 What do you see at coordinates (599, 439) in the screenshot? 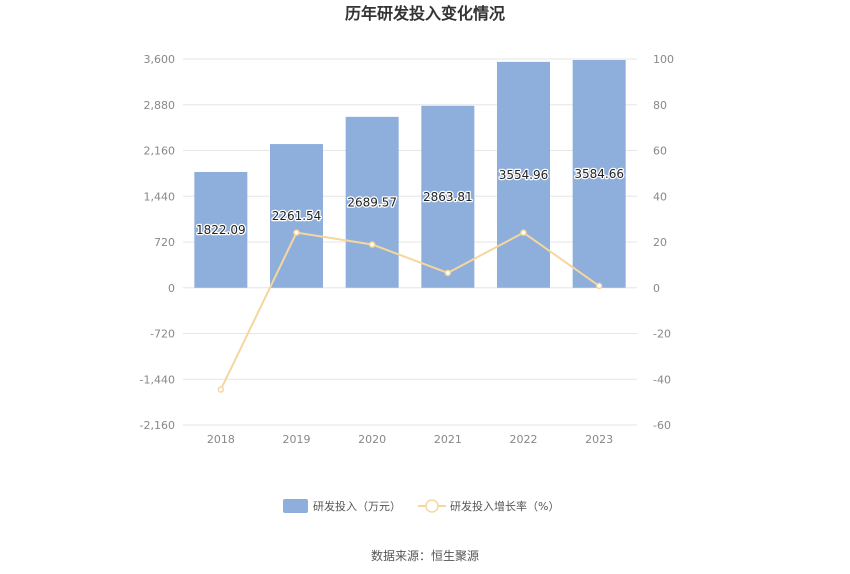
I see `x-tick-label: 2023` at bounding box center [599, 439].